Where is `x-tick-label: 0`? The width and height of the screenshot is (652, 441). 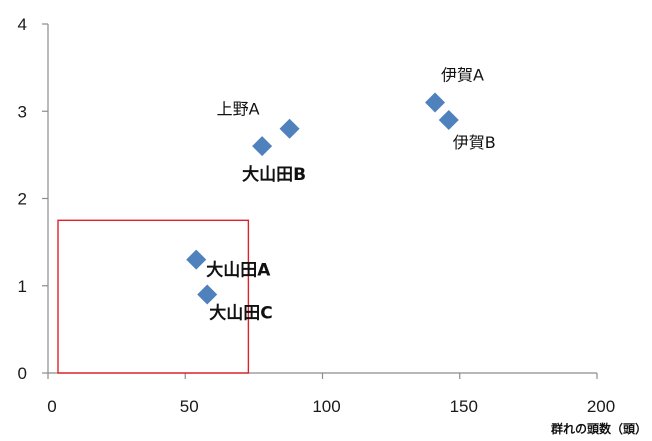 x-tick-label: 0 is located at coordinates (51, 406).